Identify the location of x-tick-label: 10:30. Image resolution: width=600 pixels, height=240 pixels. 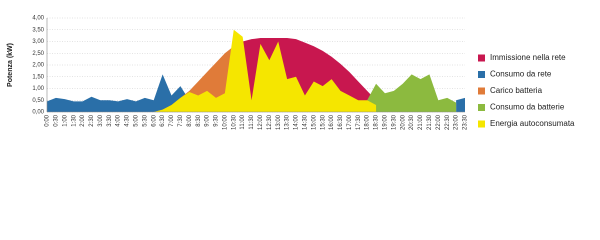
(234, 122).